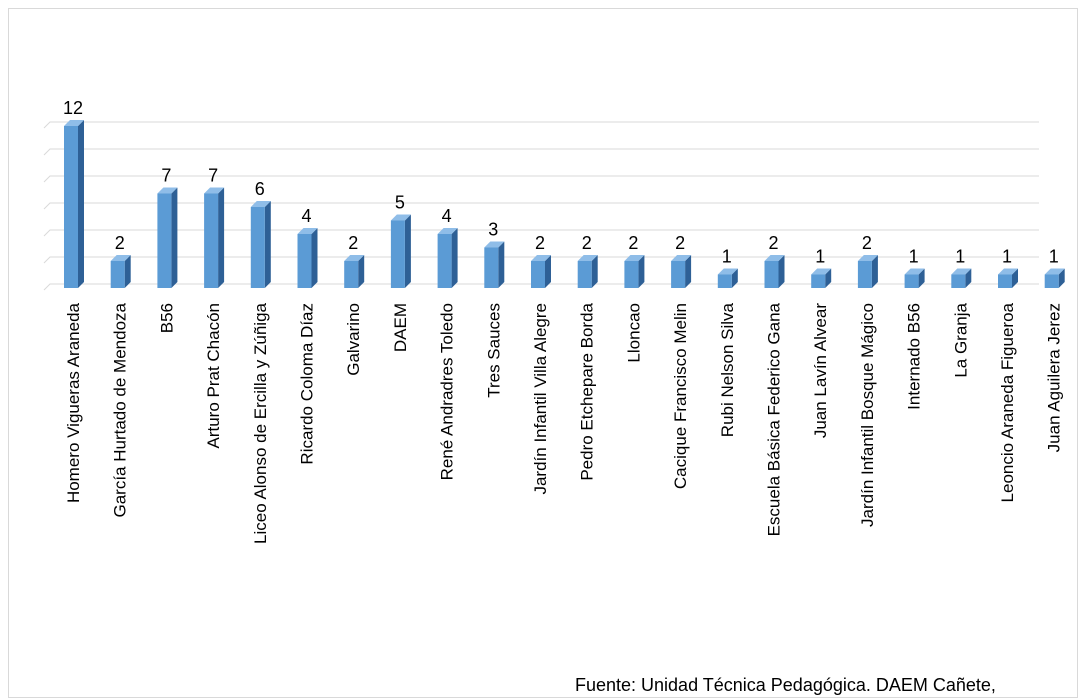 Image resolution: width=1088 pixels, height=699 pixels. I want to click on data-label: 6, so click(260, 189).